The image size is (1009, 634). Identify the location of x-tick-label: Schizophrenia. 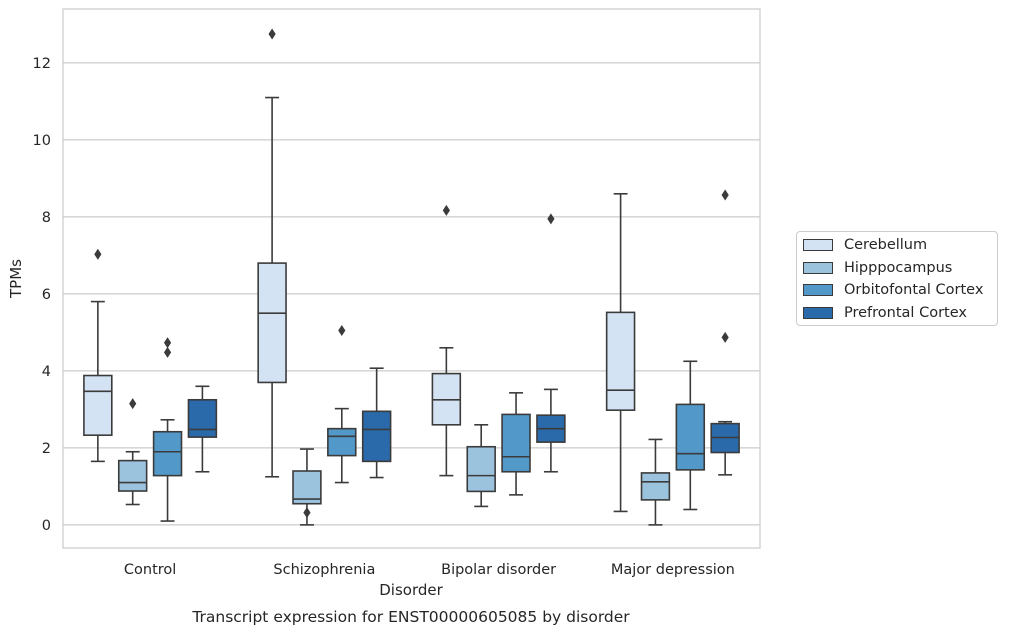
(324, 570).